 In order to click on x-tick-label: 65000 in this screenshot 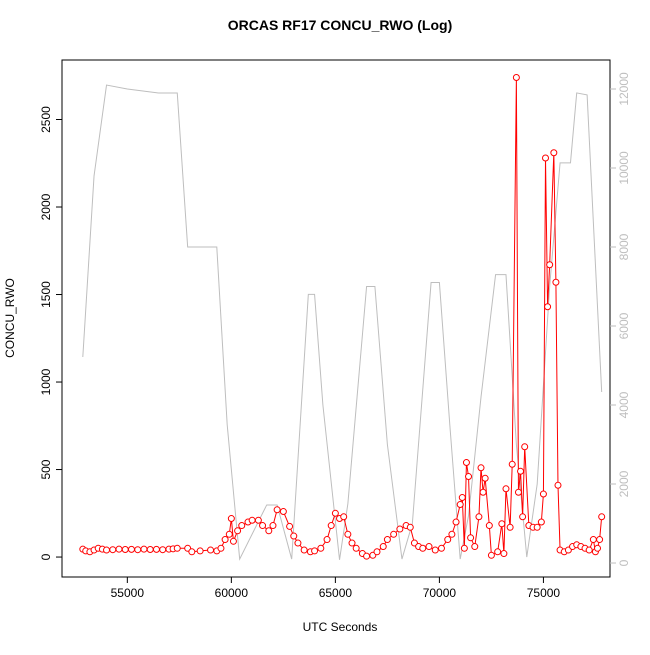, I will do `click(336, 593)`.